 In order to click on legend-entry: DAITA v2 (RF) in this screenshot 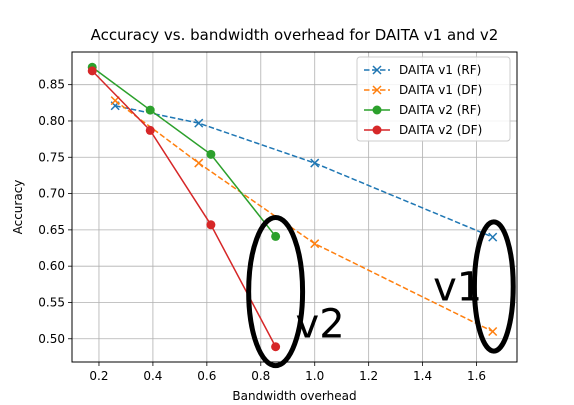, I will do `click(422, 110)`.